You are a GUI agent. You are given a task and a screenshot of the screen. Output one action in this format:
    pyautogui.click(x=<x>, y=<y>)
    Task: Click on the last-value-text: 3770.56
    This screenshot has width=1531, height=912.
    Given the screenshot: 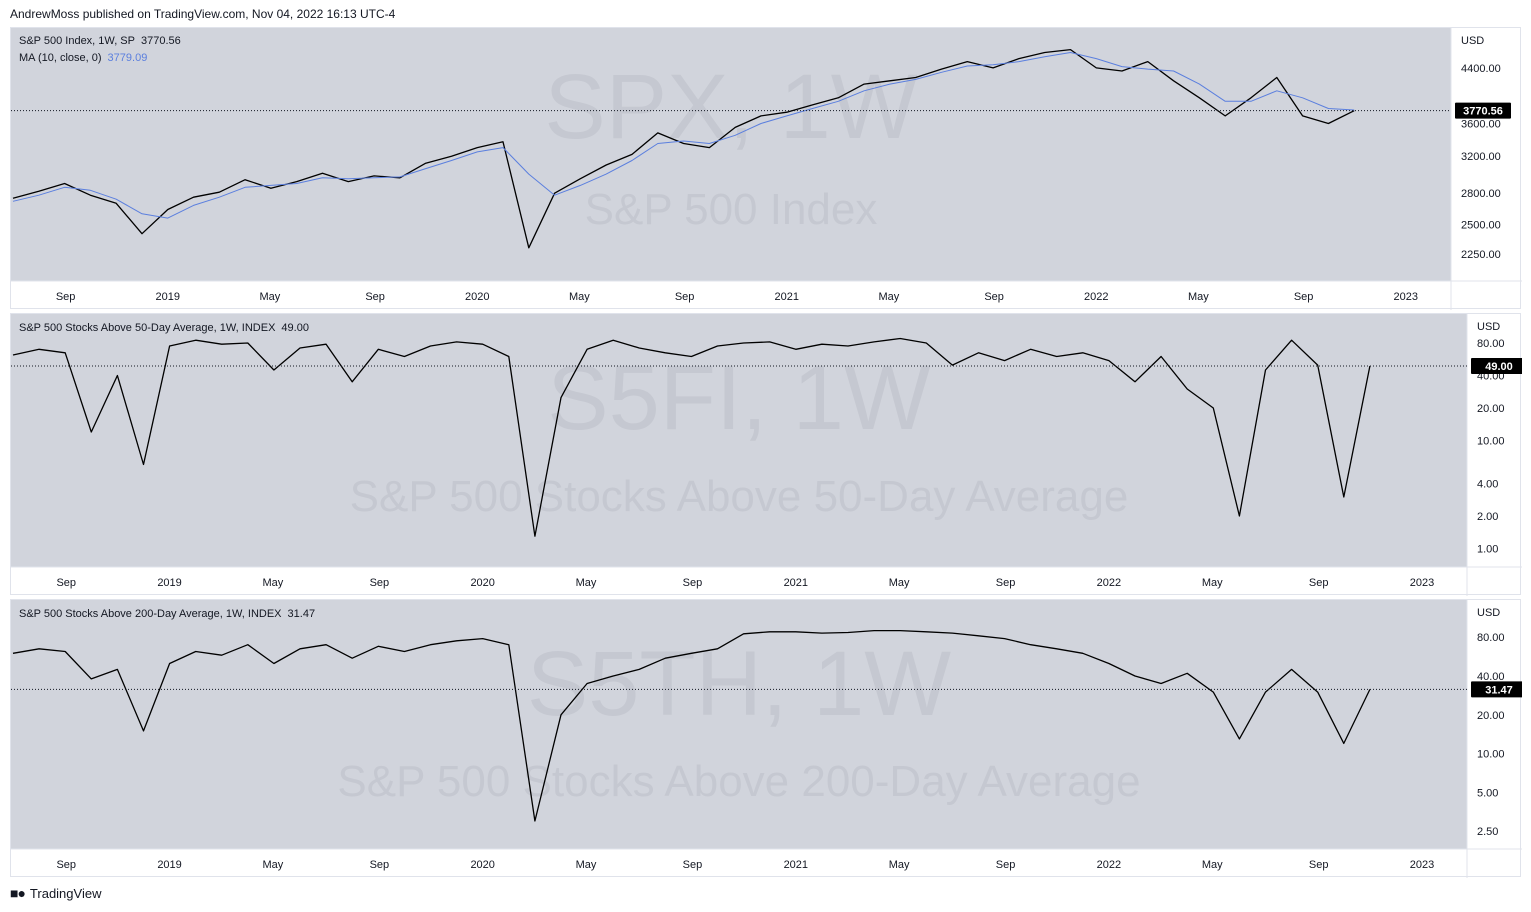 What is the action you would take?
    pyautogui.click(x=1483, y=112)
    